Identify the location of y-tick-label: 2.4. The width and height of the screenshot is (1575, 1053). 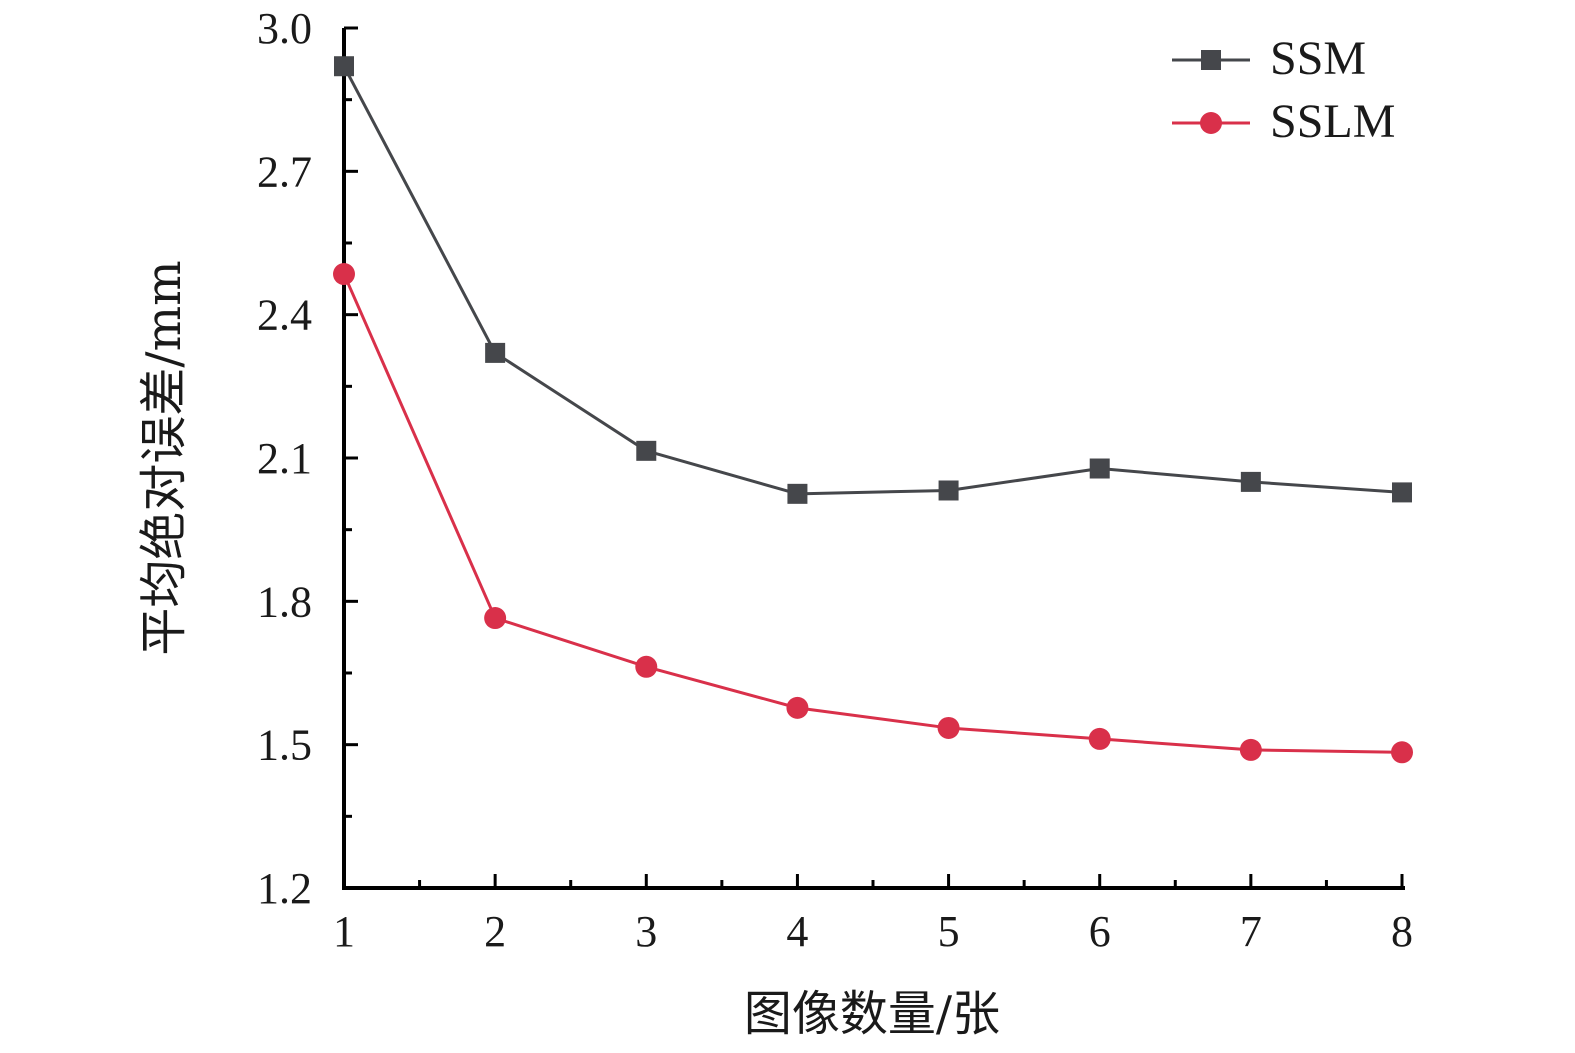
(284, 315).